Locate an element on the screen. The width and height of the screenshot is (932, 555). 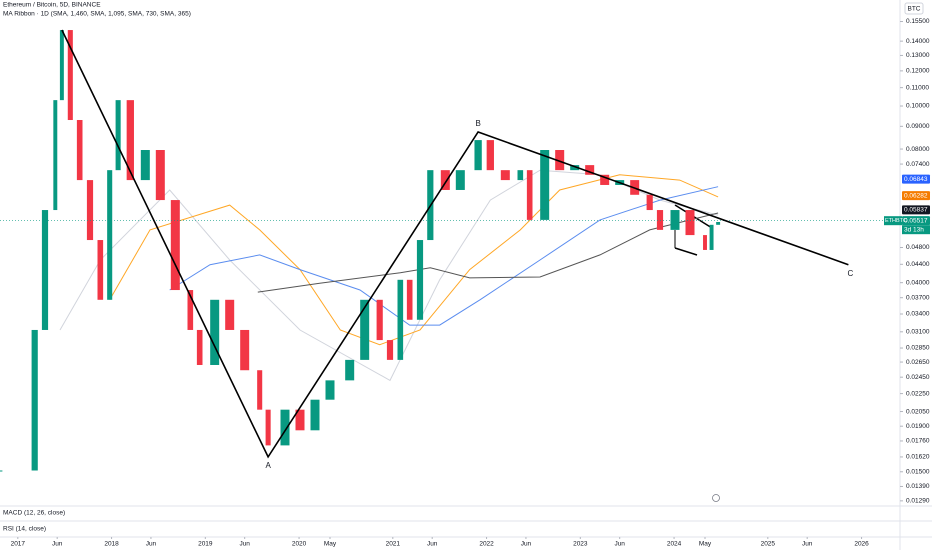
y-tick-label: 0.03700 is located at coordinates (918, 297).